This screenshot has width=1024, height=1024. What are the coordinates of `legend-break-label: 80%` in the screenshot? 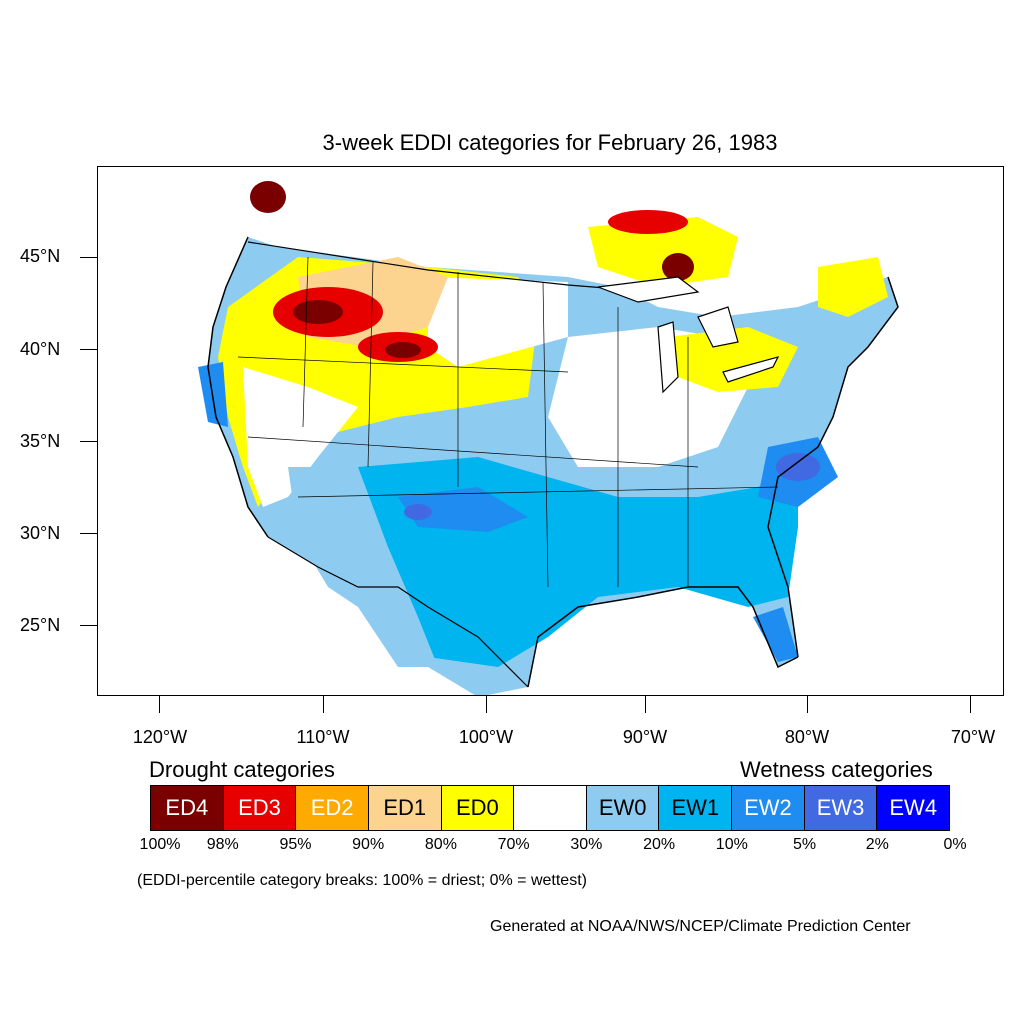 It's located at (440, 844).